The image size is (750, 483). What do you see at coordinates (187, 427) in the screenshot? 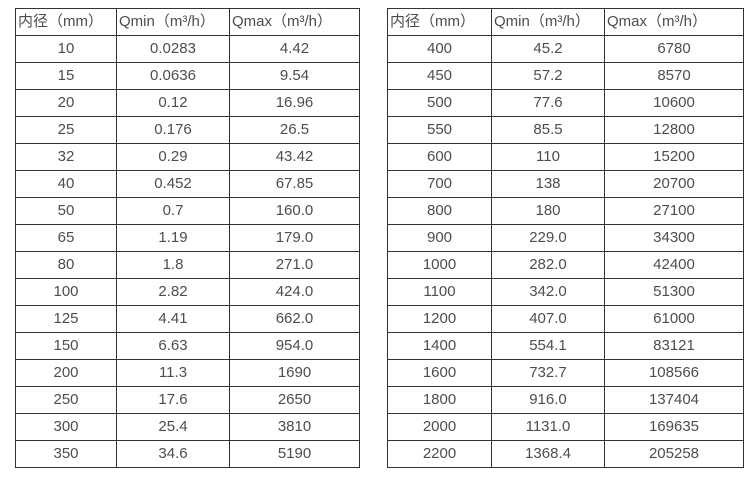
I see `table-row: 300 25.4 3810` at bounding box center [187, 427].